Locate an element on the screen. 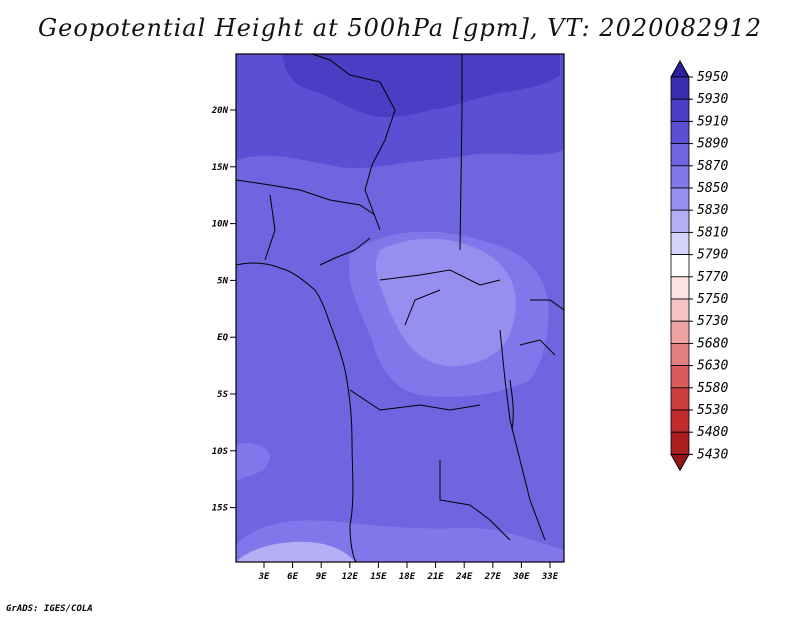 The width and height of the screenshot is (800, 618). lat-tick-label: 20N is located at coordinates (220, 111).